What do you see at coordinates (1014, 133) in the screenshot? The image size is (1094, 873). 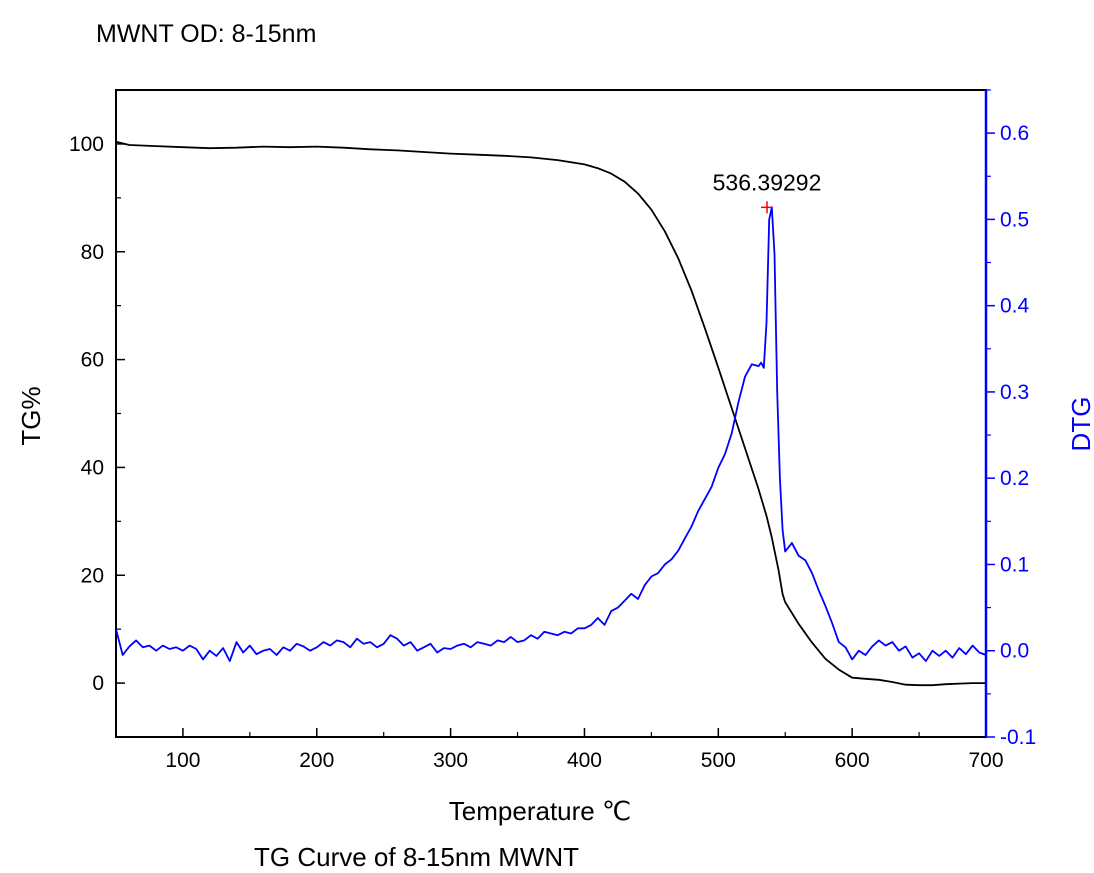 I see `y2-tick-label: 0.6` at bounding box center [1014, 133].